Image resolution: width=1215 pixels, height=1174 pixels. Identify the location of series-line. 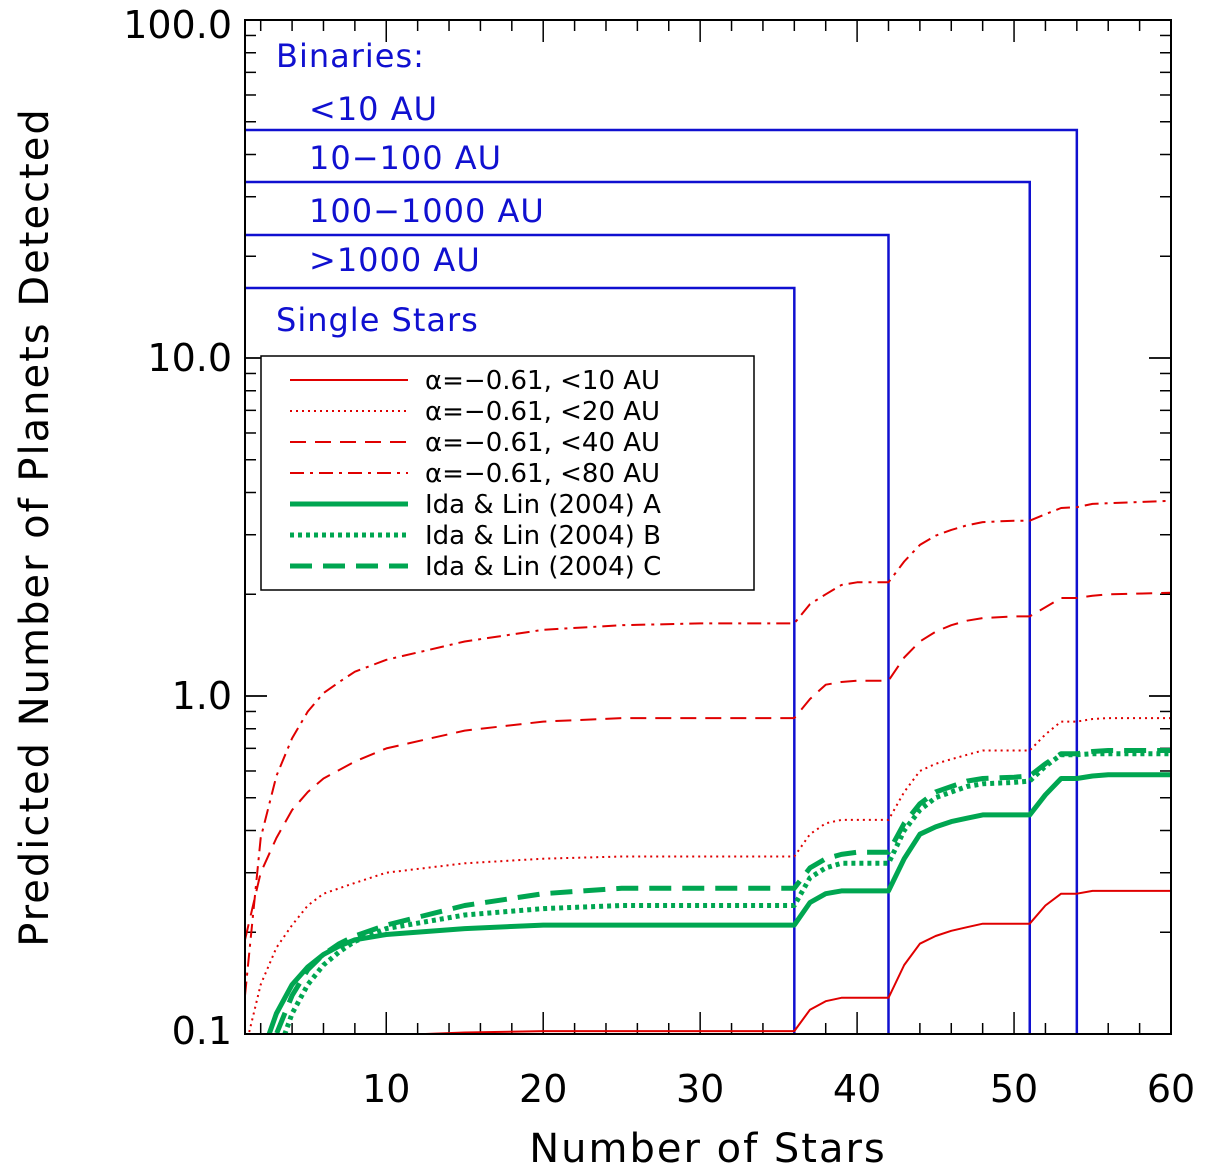
(785, 961).